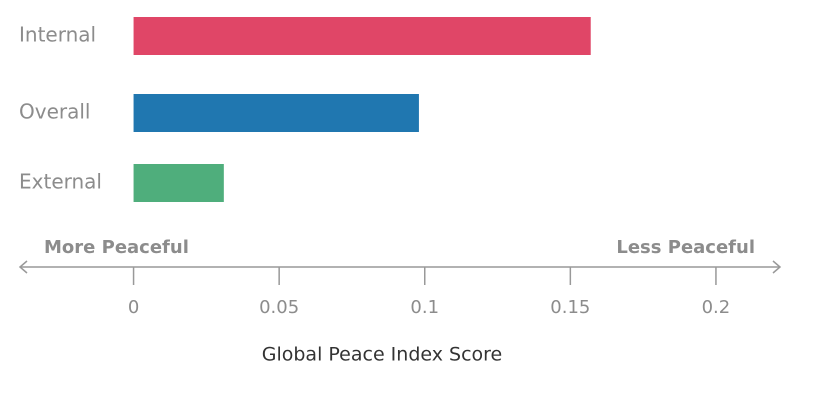 This screenshot has width=833, height=401. Describe the element at coordinates (279, 307) in the screenshot. I see `x-tick-label: 0.05` at that location.